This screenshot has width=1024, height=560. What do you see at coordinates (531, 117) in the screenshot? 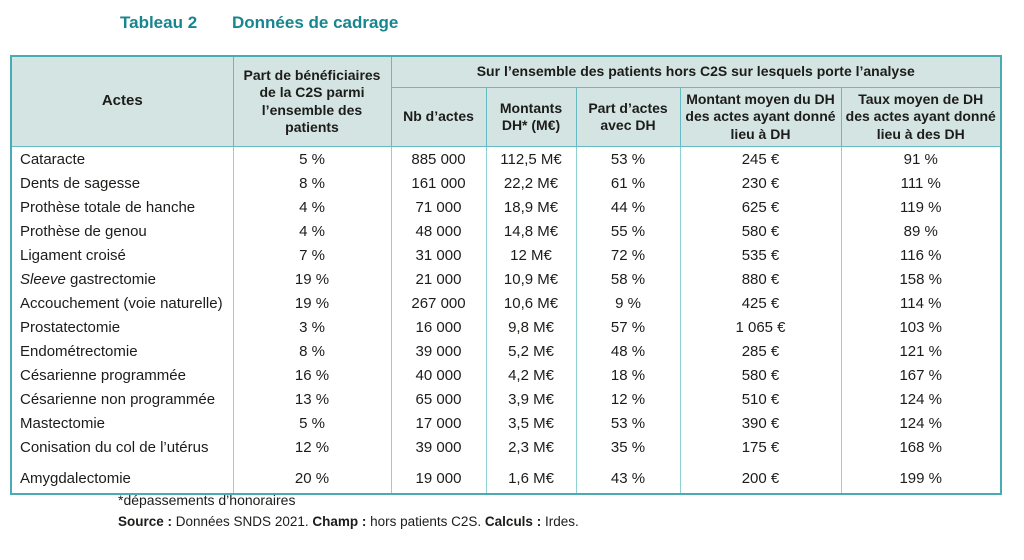
I see `column-header: Montants DH* (M€)` at bounding box center [531, 117].